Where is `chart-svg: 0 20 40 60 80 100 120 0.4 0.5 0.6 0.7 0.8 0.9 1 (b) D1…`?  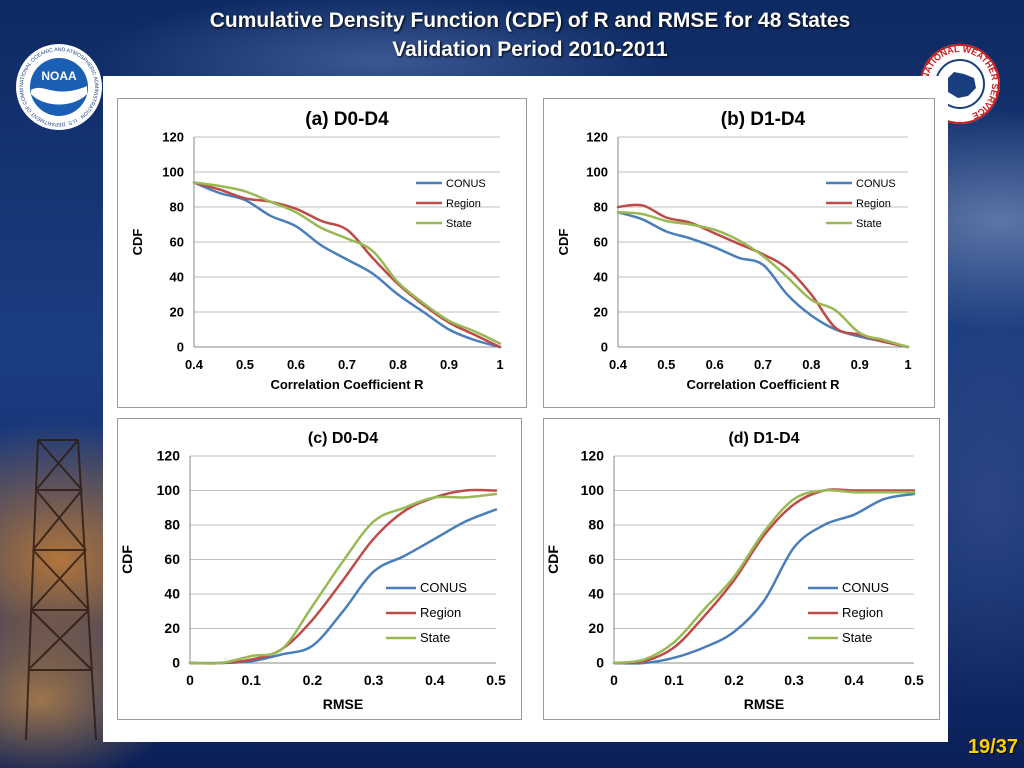 chart-svg: 0 20 40 60 80 100 120 0.4 0.5 0.6 0.7 0.8 0.9 1 (b) D1… is located at coordinates (734, 250).